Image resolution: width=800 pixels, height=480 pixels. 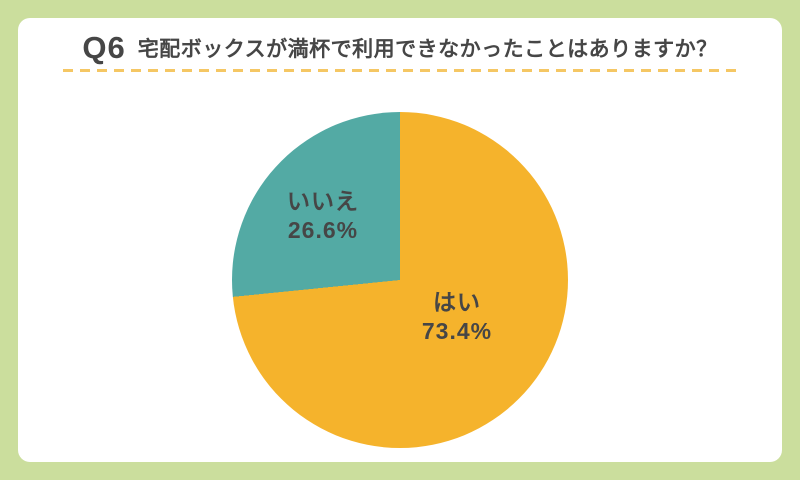 I want to click on slice-label-yes-percent: 73.4%, so click(x=457, y=331).